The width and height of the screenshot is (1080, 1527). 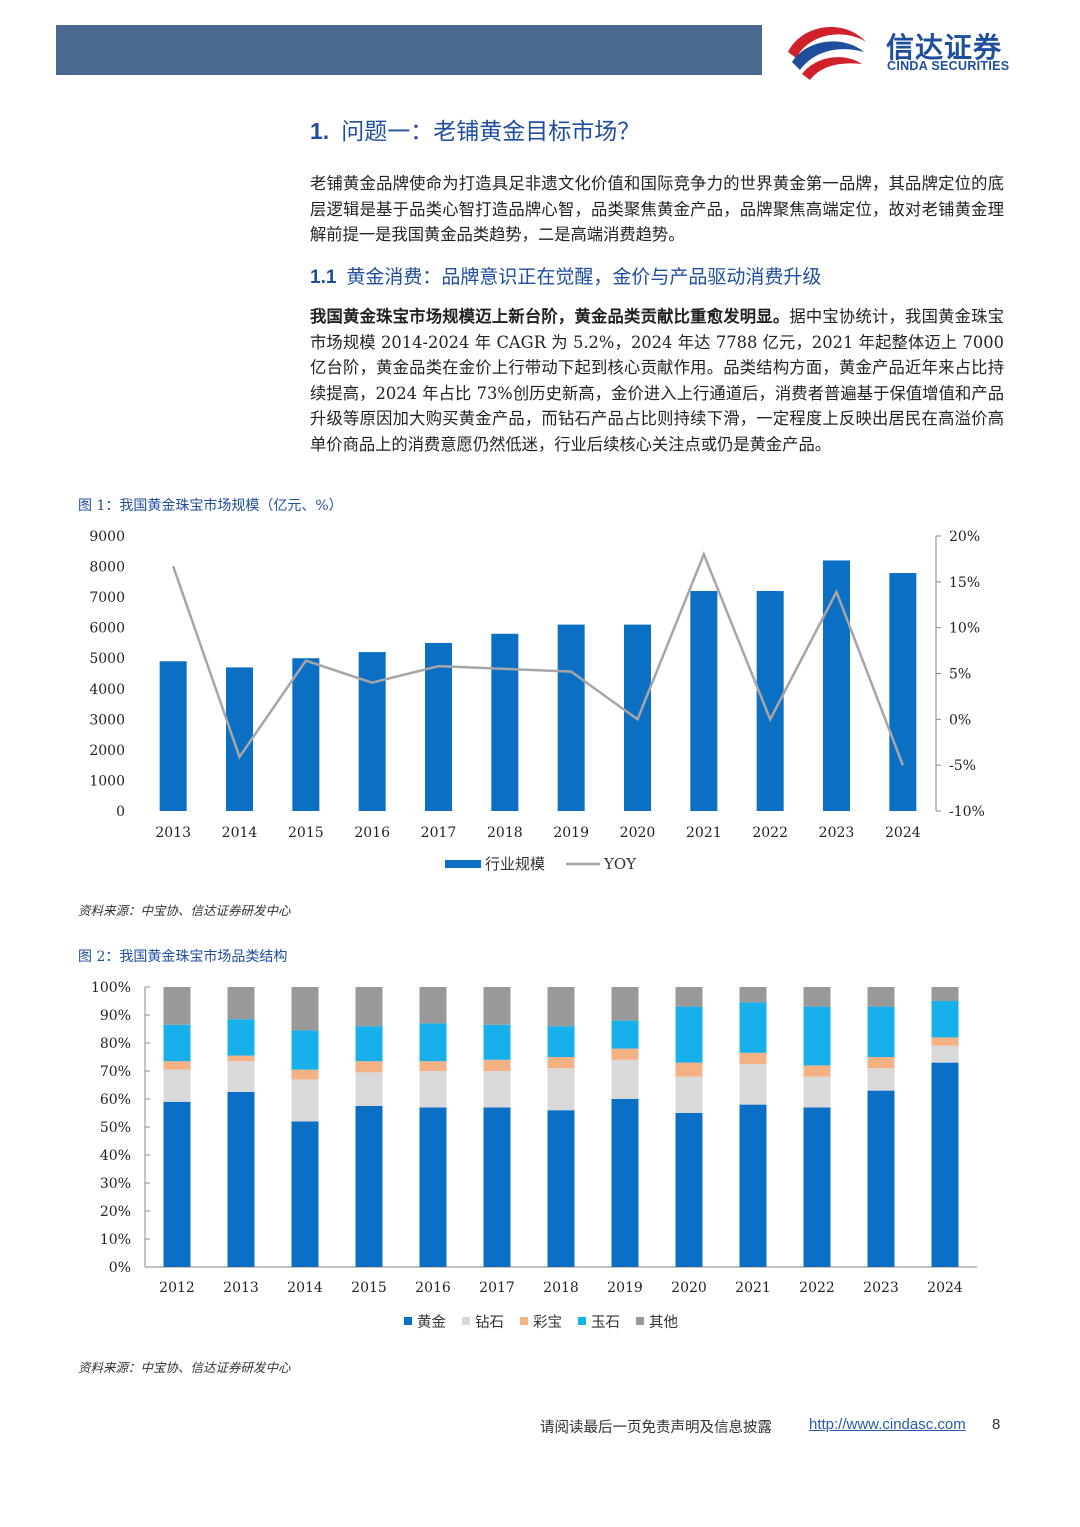 What do you see at coordinates (115, 1184) in the screenshot?
I see `y-axis-tick-label: 30%` at bounding box center [115, 1184].